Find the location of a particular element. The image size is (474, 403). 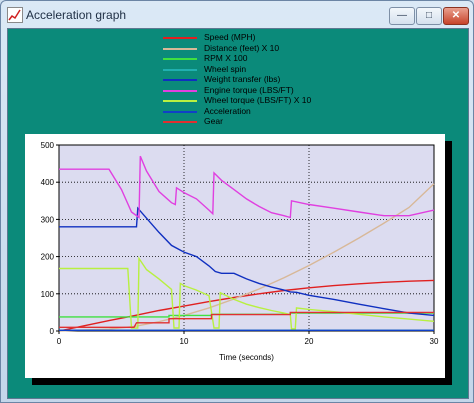

legend-item: Wheel spin is located at coordinates (263, 69).